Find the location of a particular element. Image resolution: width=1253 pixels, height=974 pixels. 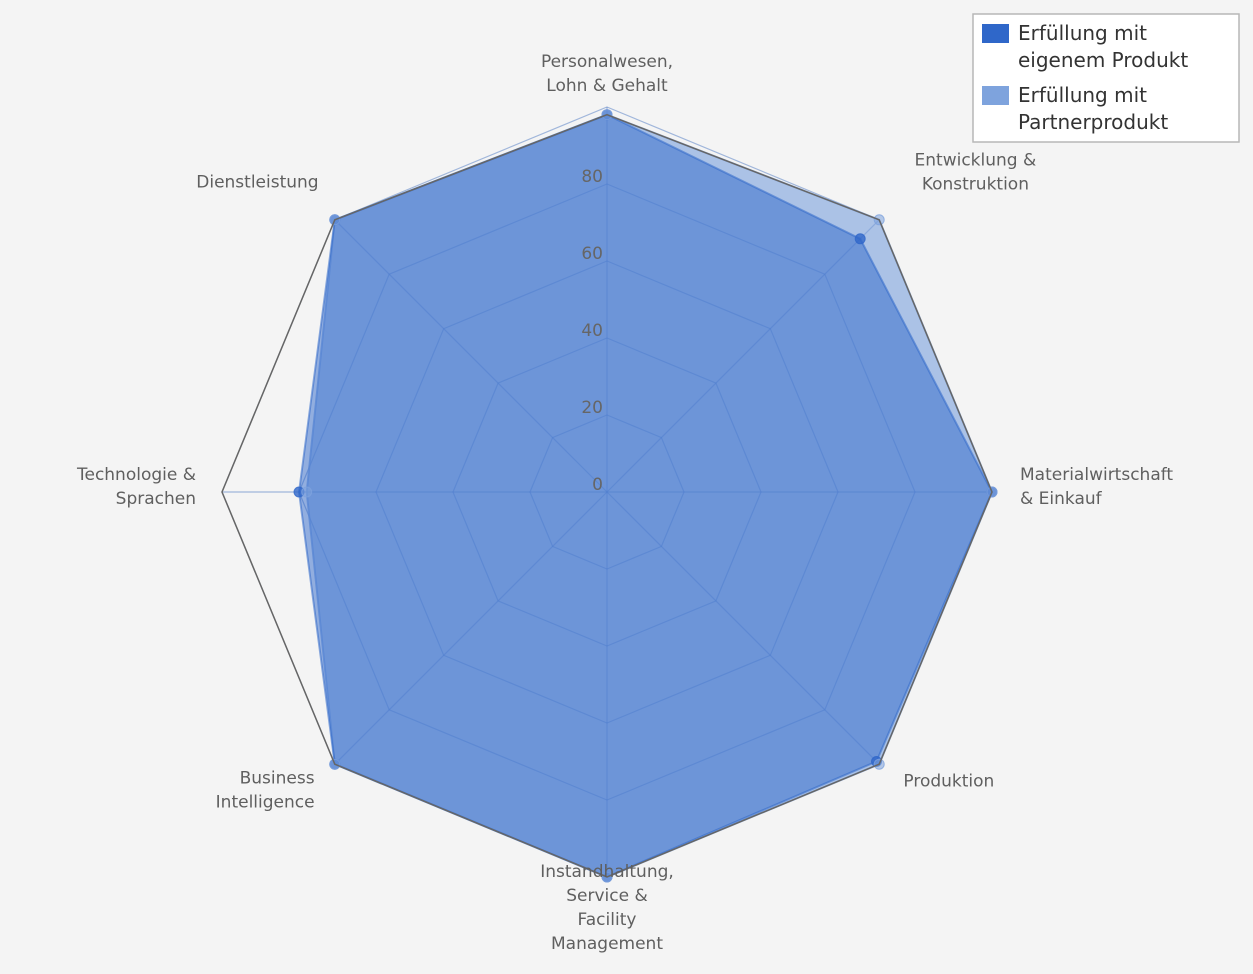

axis-label: Business Intelligence is located at coordinates (265, 790).